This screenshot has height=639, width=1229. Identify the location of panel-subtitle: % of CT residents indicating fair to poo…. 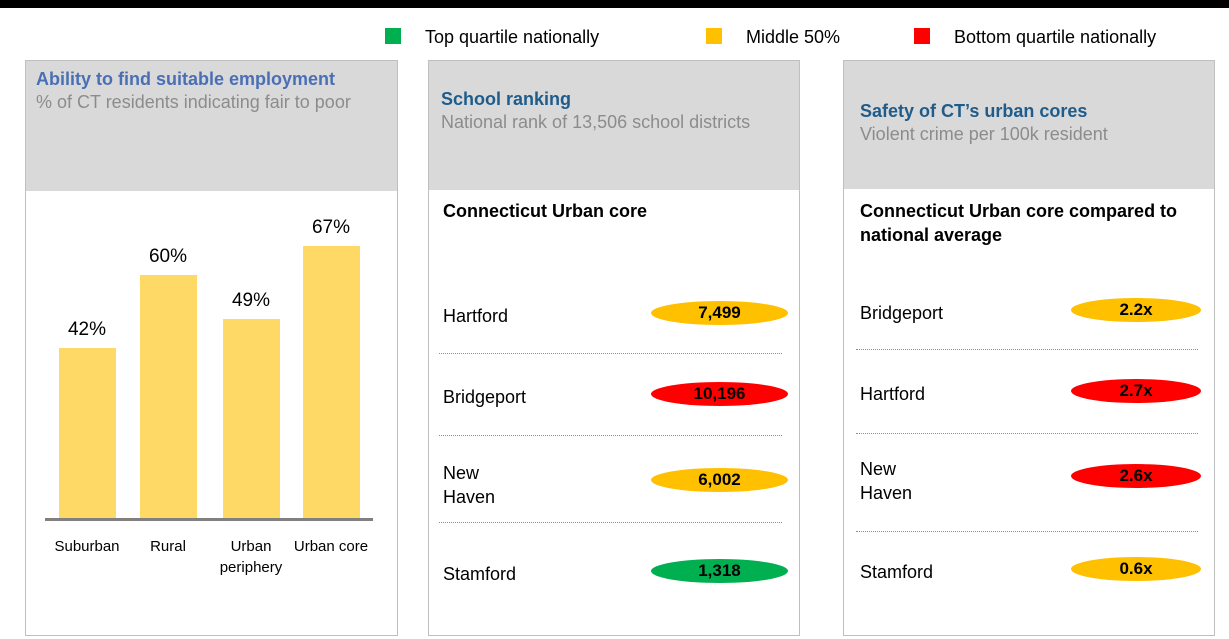
(193, 102).